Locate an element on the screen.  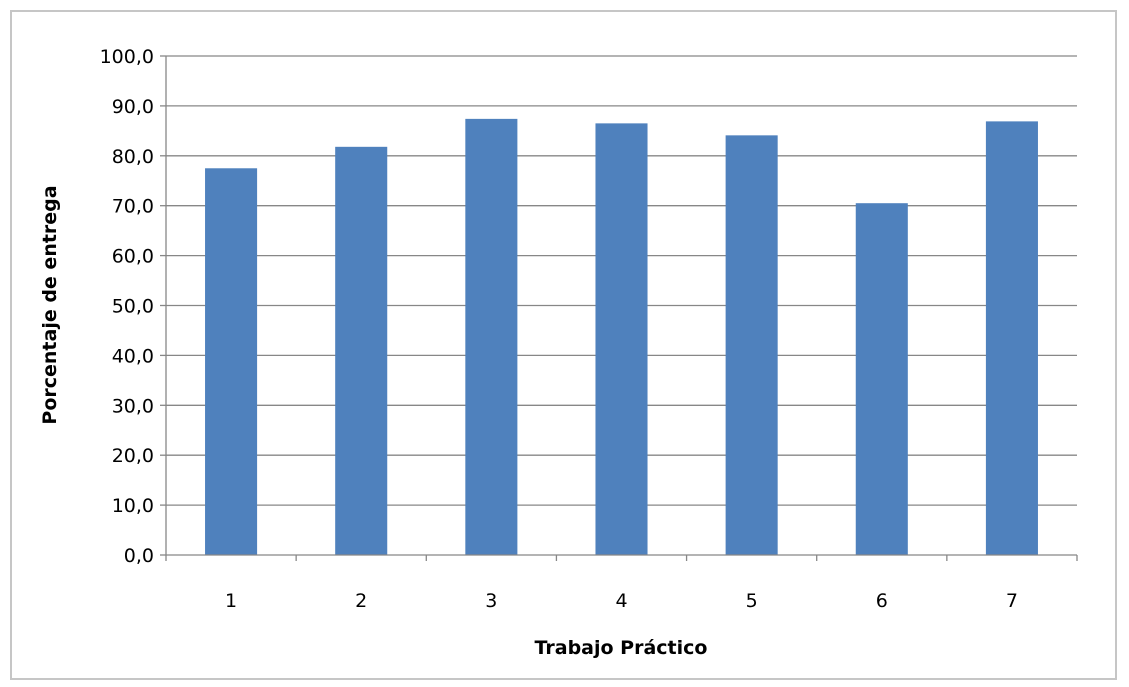
y-tick-label: 30,0 is located at coordinates (133, 406).